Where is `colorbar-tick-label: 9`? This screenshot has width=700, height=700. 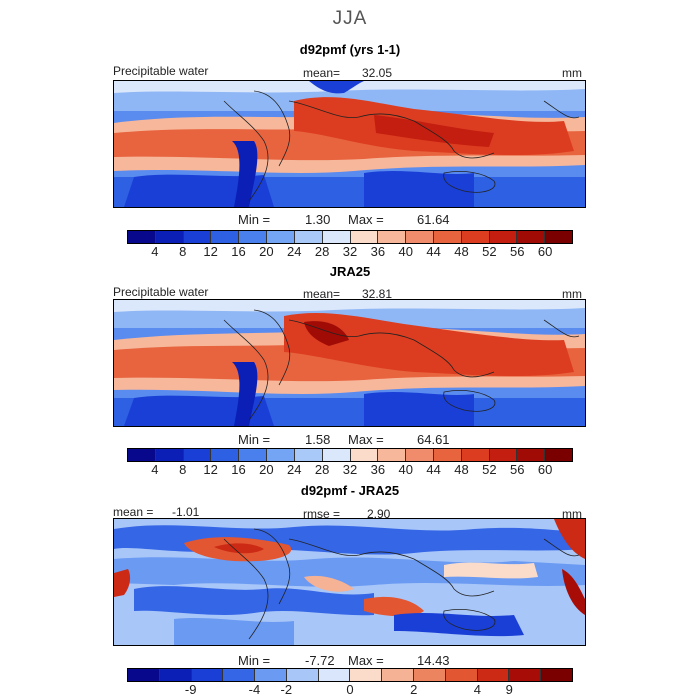 colorbar-tick-label: 9 is located at coordinates (509, 689).